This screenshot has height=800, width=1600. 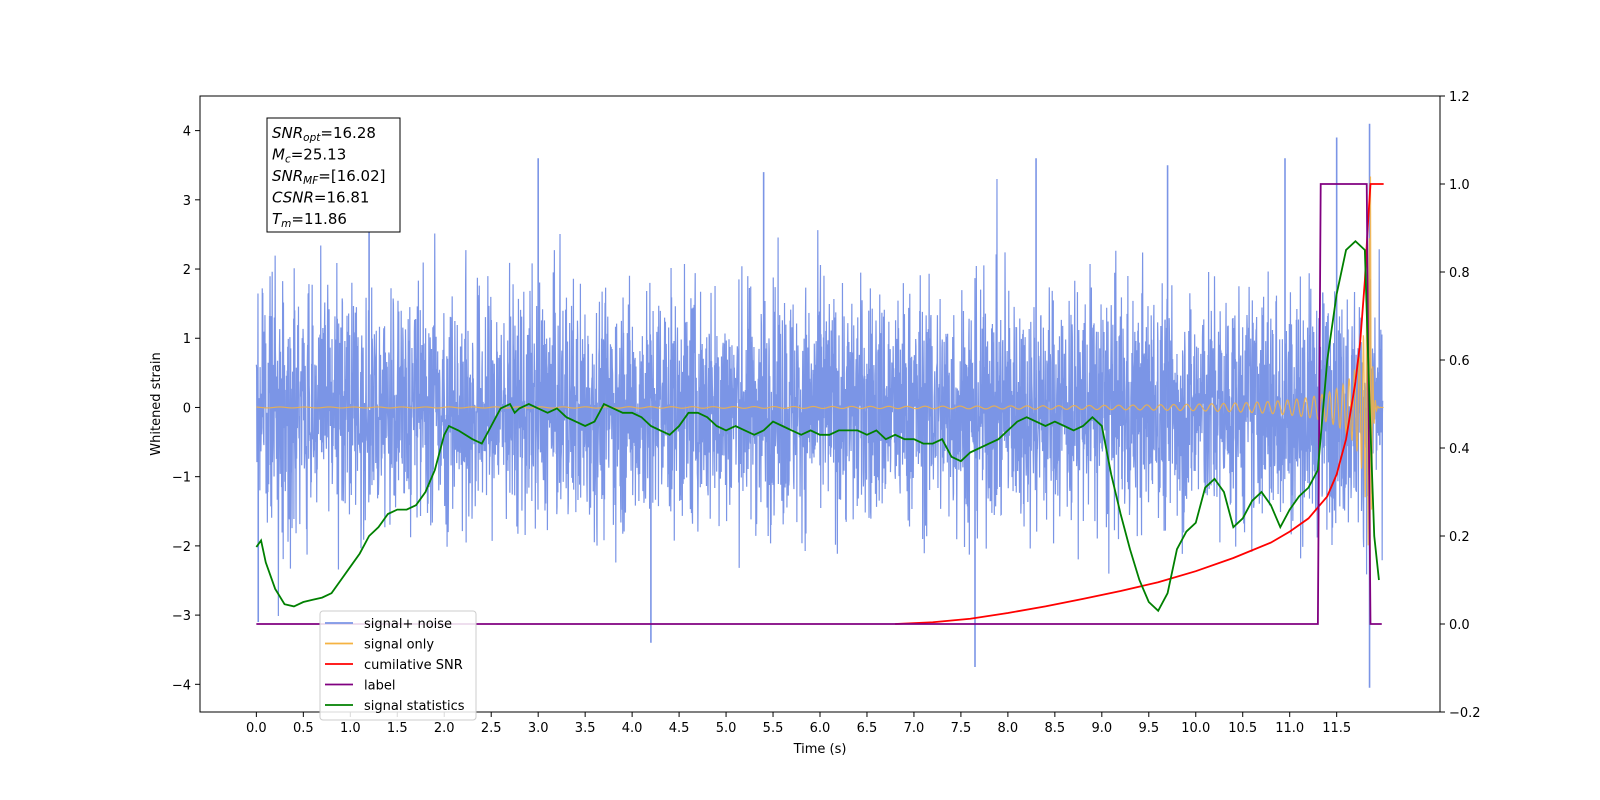 What do you see at coordinates (187, 201) in the screenshot?
I see `y-left-tick-label: 3` at bounding box center [187, 201].